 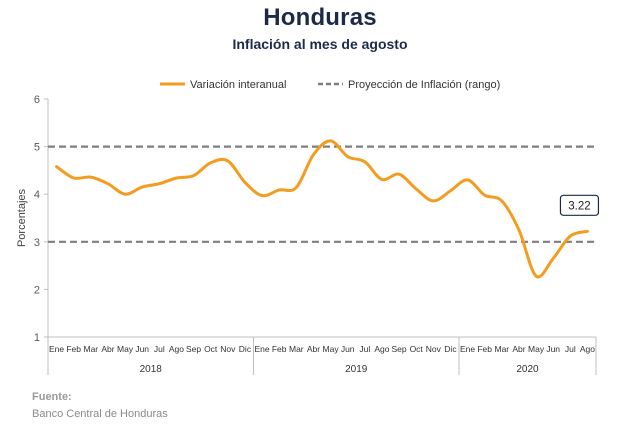 What do you see at coordinates (52, 397) in the screenshot?
I see `source-label: Fuente:` at bounding box center [52, 397].